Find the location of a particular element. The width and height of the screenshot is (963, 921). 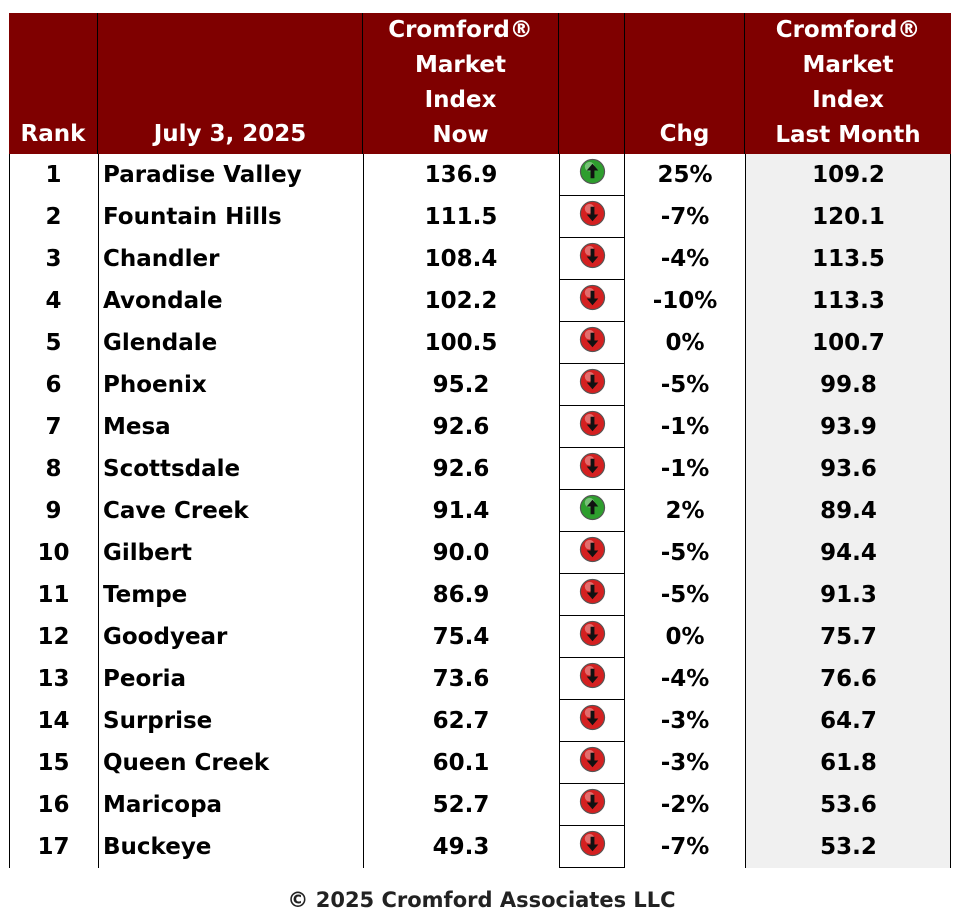

city-cell: Avondale is located at coordinates (163, 301).